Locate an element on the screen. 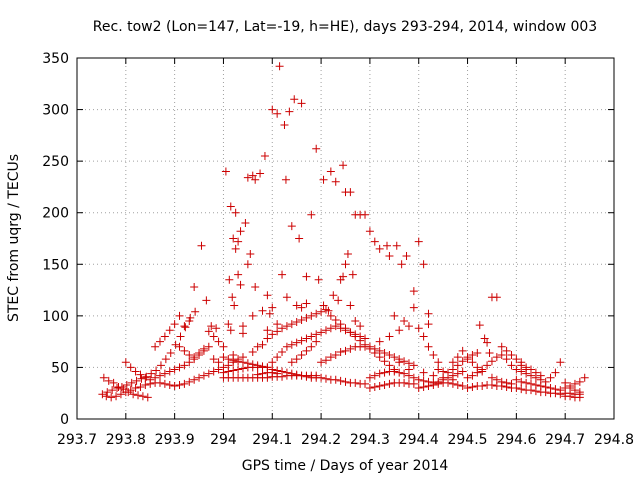 The image size is (640, 480). y-tick-label: 150 is located at coordinates (55, 265).